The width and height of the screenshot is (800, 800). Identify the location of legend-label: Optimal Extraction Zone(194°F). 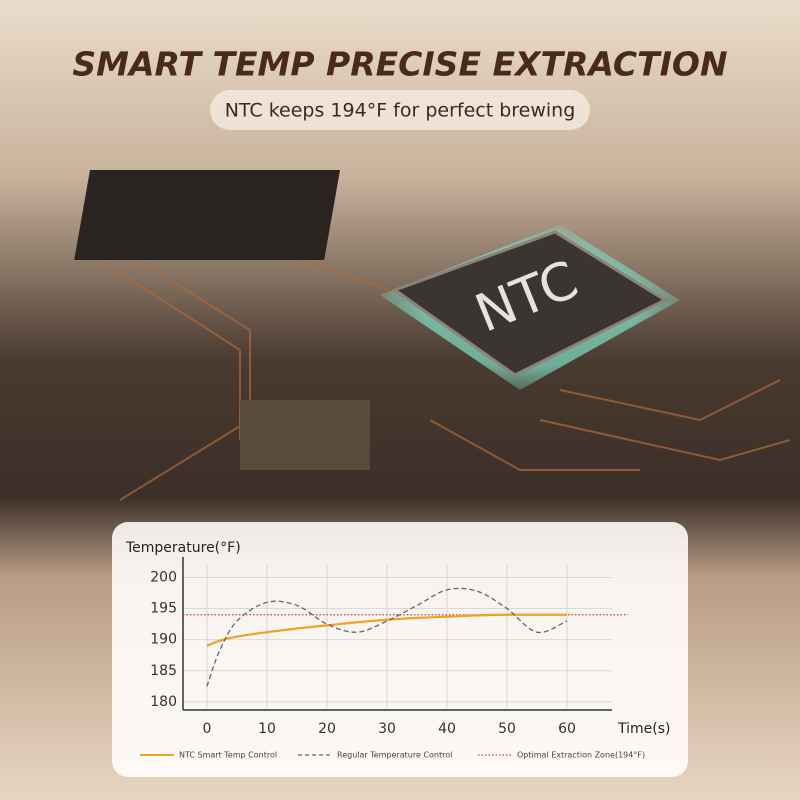
(581, 755).